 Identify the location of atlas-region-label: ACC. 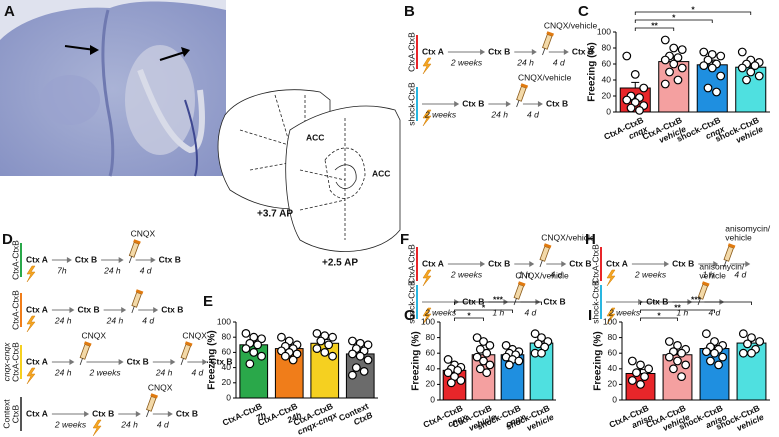
(315, 137).